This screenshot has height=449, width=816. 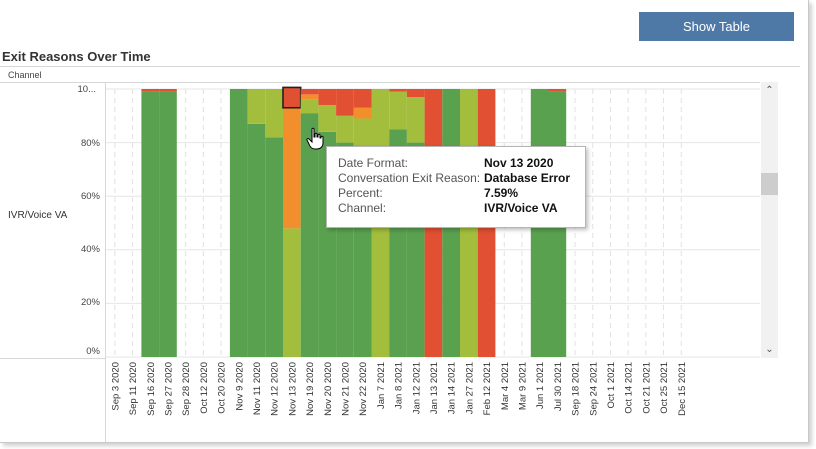 What do you see at coordinates (204, 388) in the screenshot?
I see `x-tick-label: Oct 12 2020` at bounding box center [204, 388].